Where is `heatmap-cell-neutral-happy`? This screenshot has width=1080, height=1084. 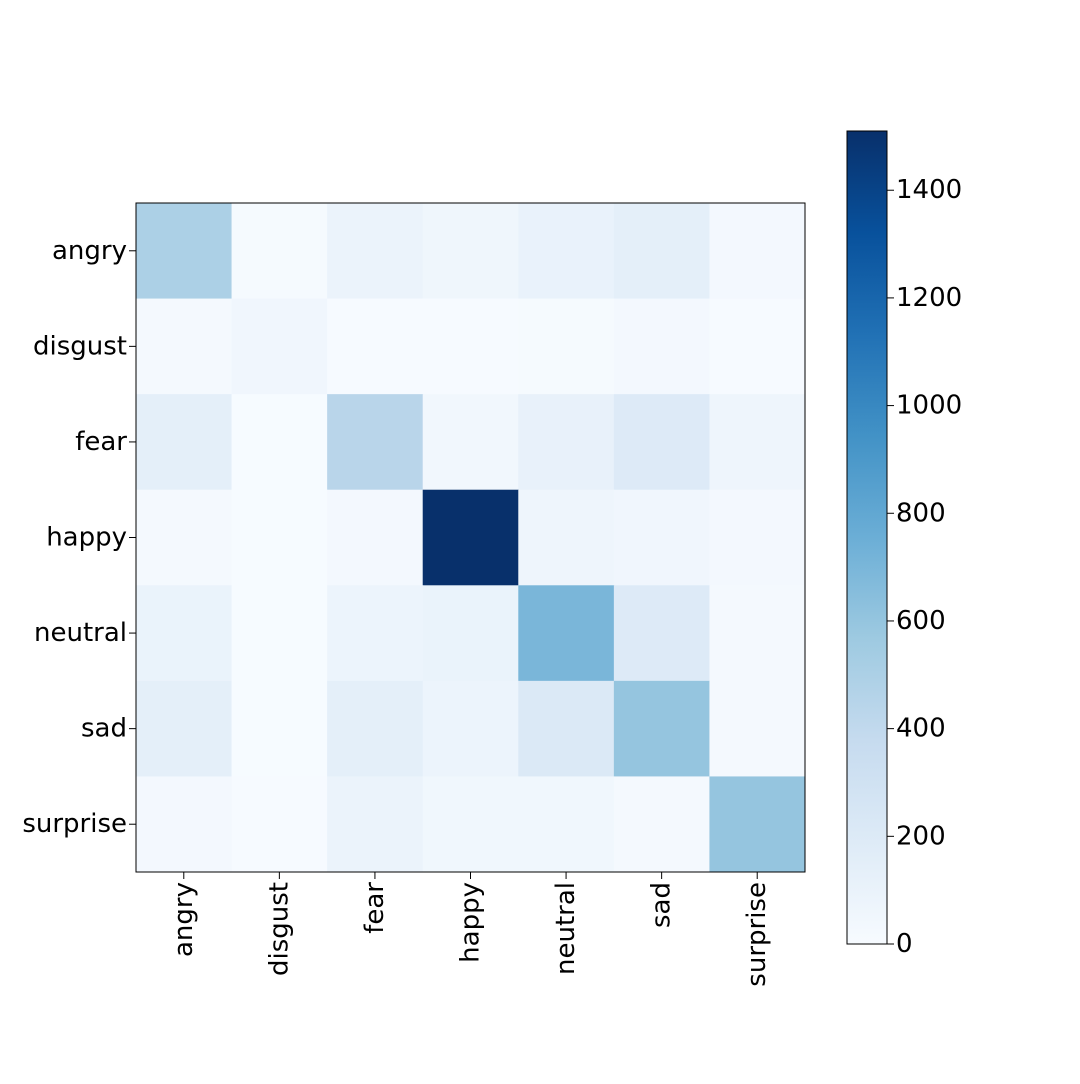 heatmap-cell-neutral-happy is located at coordinates (470, 633).